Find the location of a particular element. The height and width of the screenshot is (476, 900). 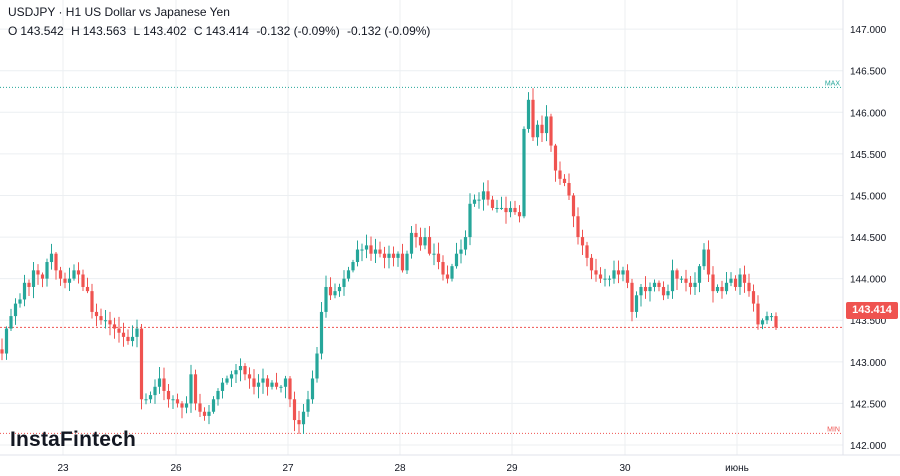

x-tick-label: 27 is located at coordinates (288, 468).